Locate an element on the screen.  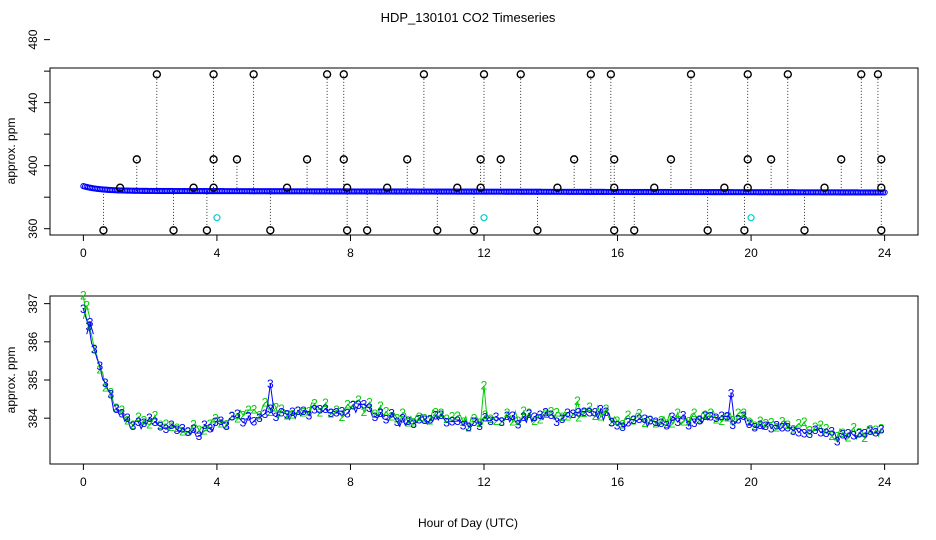
y-tick-label: 400 is located at coordinates (33, 165).